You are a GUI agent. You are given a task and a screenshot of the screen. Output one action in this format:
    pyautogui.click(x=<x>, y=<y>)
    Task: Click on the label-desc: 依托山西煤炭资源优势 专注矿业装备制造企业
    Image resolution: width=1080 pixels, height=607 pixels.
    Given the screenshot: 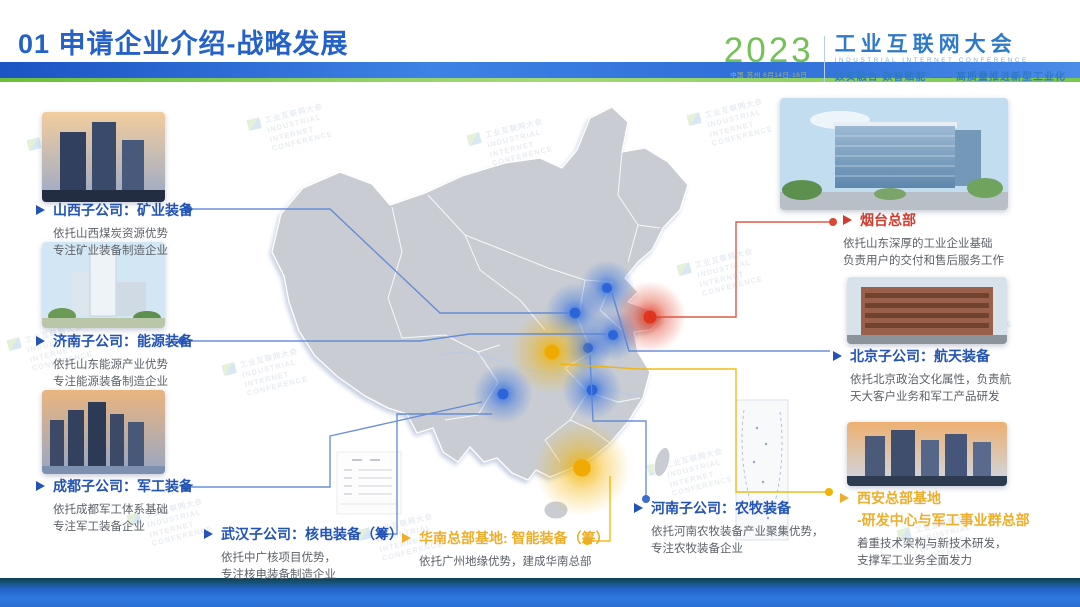 What is the action you would take?
    pyautogui.click(x=110, y=243)
    